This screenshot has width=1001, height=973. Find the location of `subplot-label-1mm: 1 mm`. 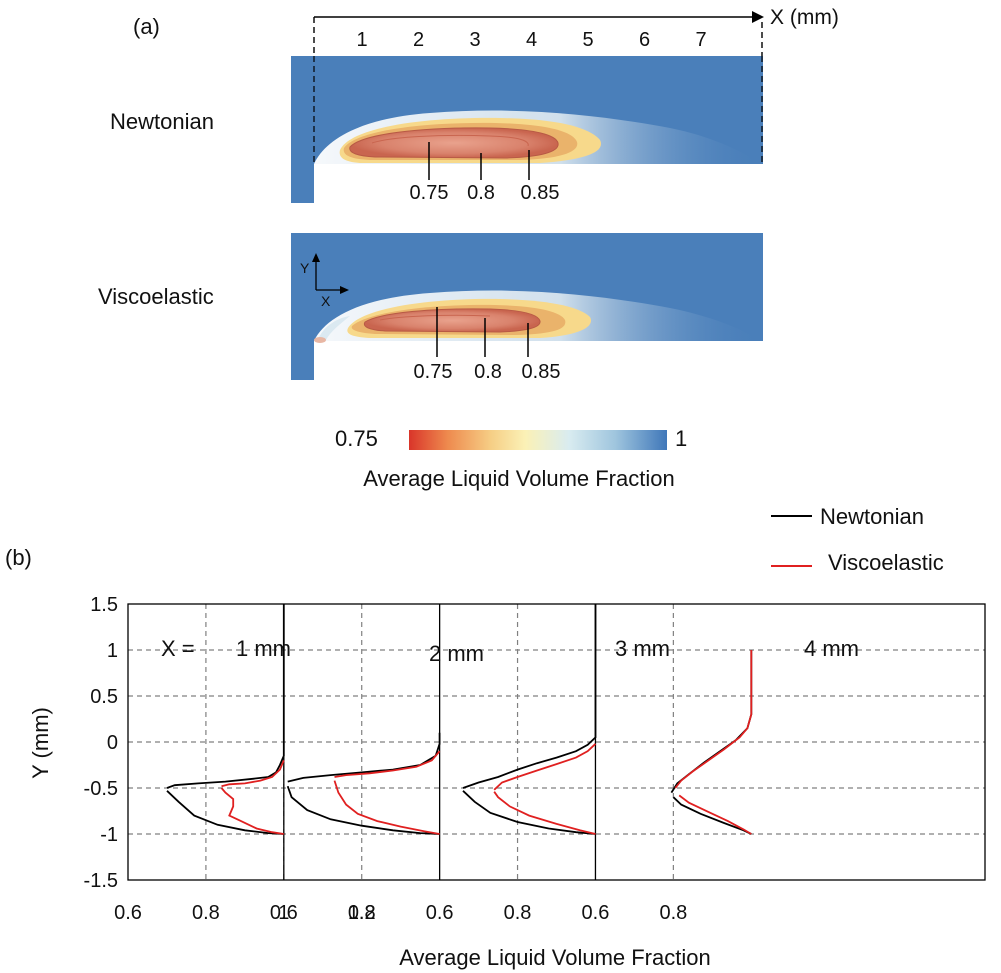

subplot-label-1mm: 1 mm is located at coordinates (263, 648).